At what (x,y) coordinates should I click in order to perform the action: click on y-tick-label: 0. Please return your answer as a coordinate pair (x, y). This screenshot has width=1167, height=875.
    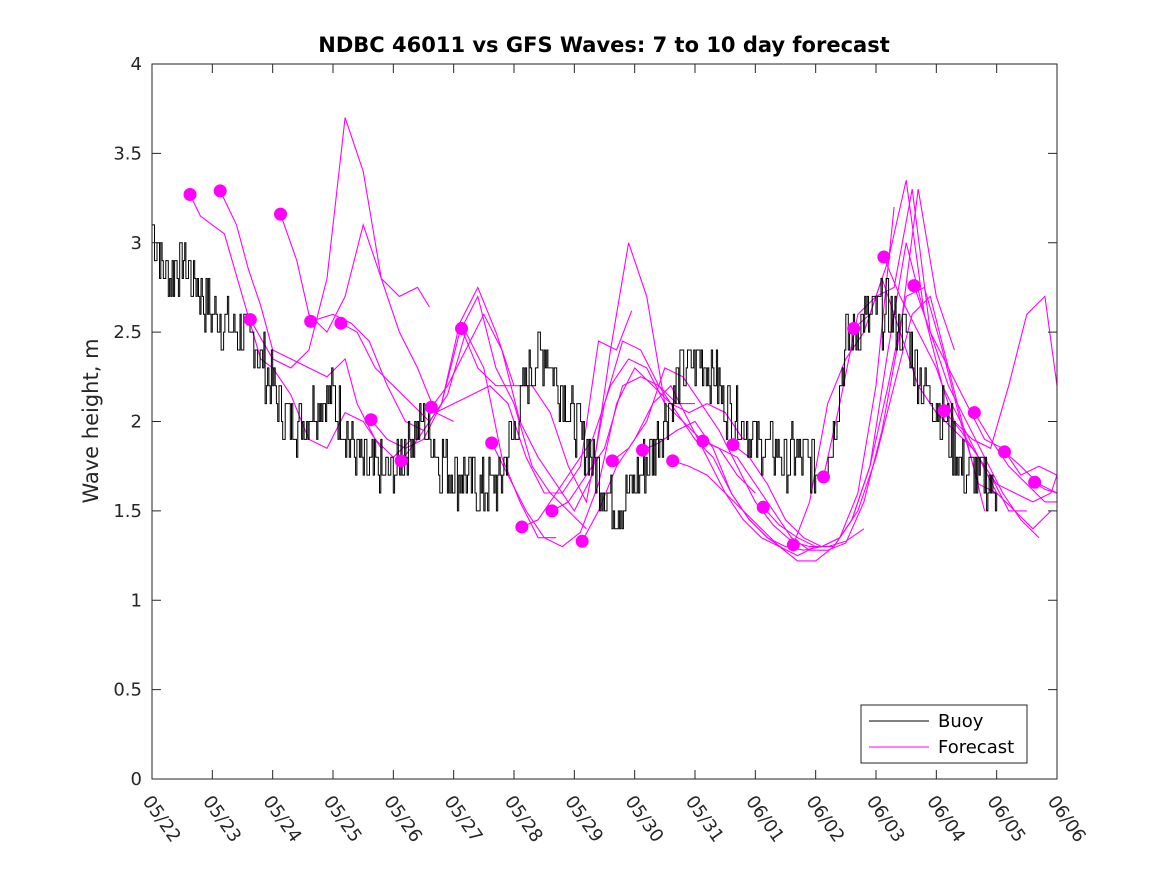
    Looking at the image, I should click on (136, 779).